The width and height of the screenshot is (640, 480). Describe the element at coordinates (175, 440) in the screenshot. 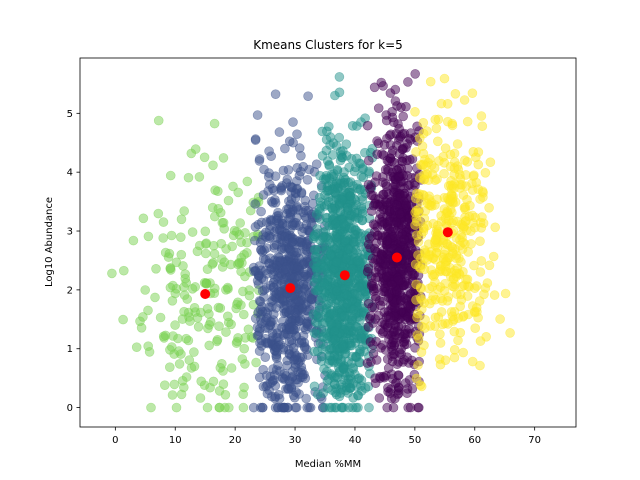

I see `x-tick-label: 10` at that location.